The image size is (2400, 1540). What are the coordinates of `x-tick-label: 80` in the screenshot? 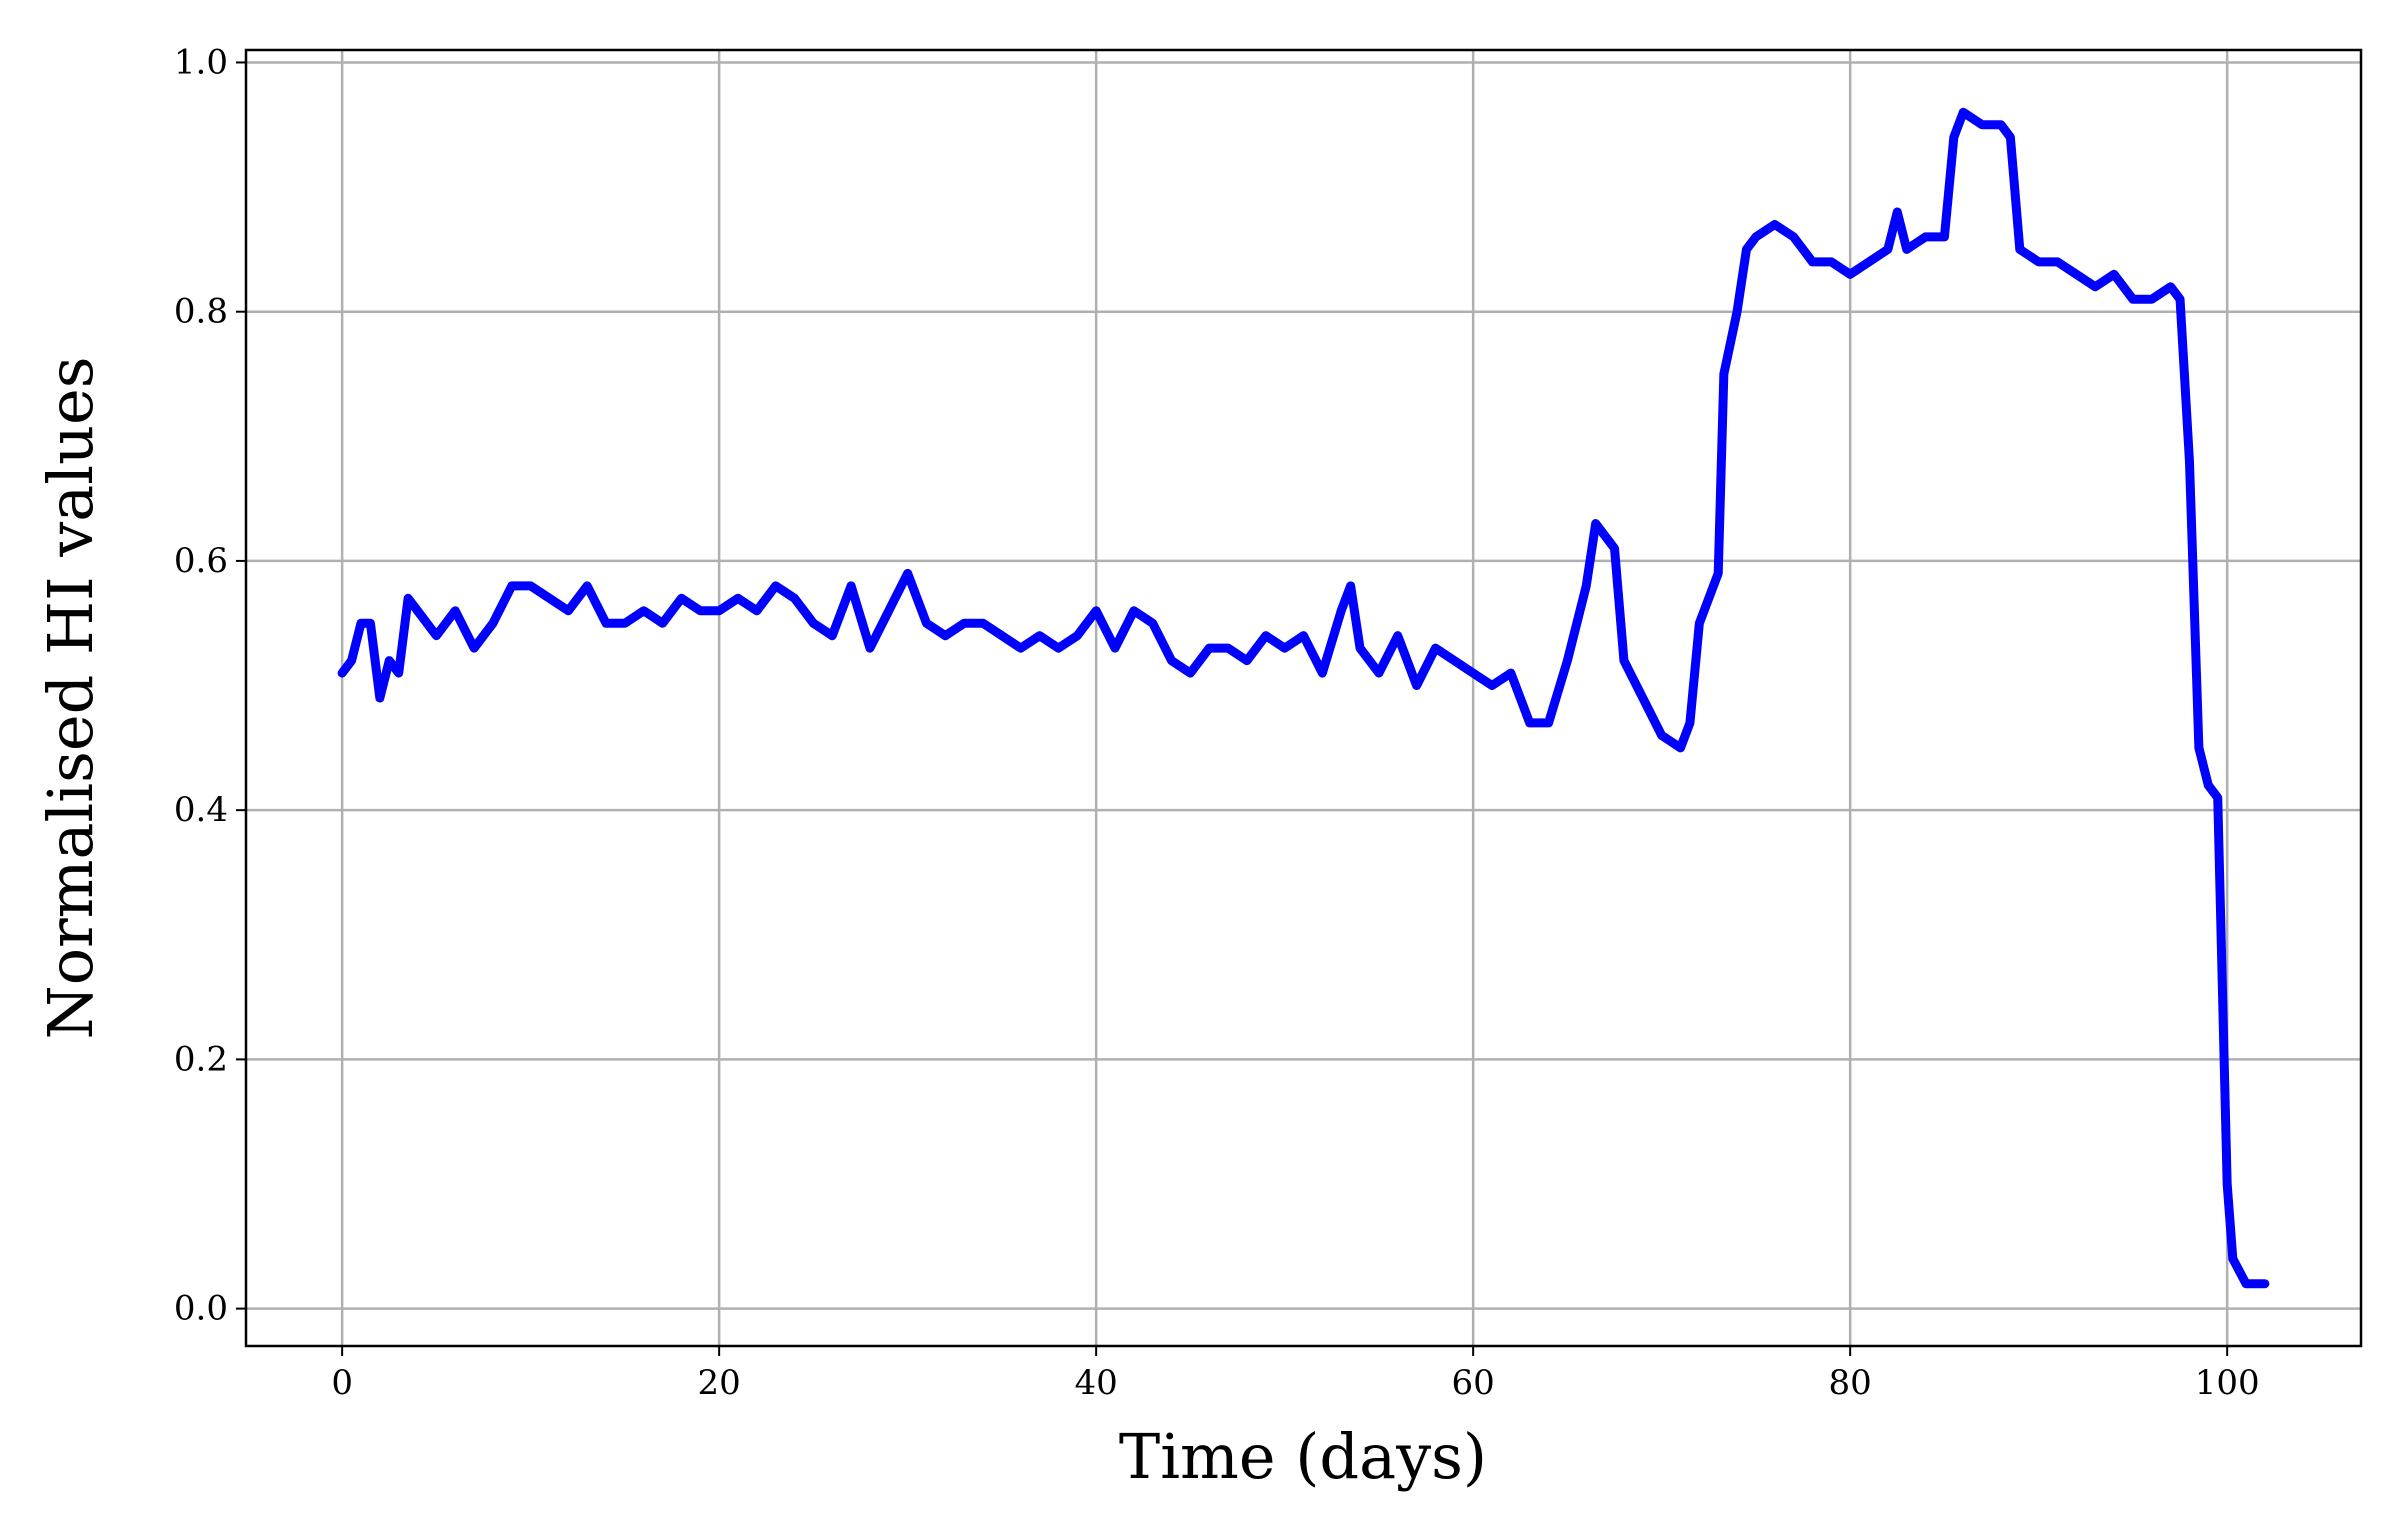 It's located at (1850, 1383).